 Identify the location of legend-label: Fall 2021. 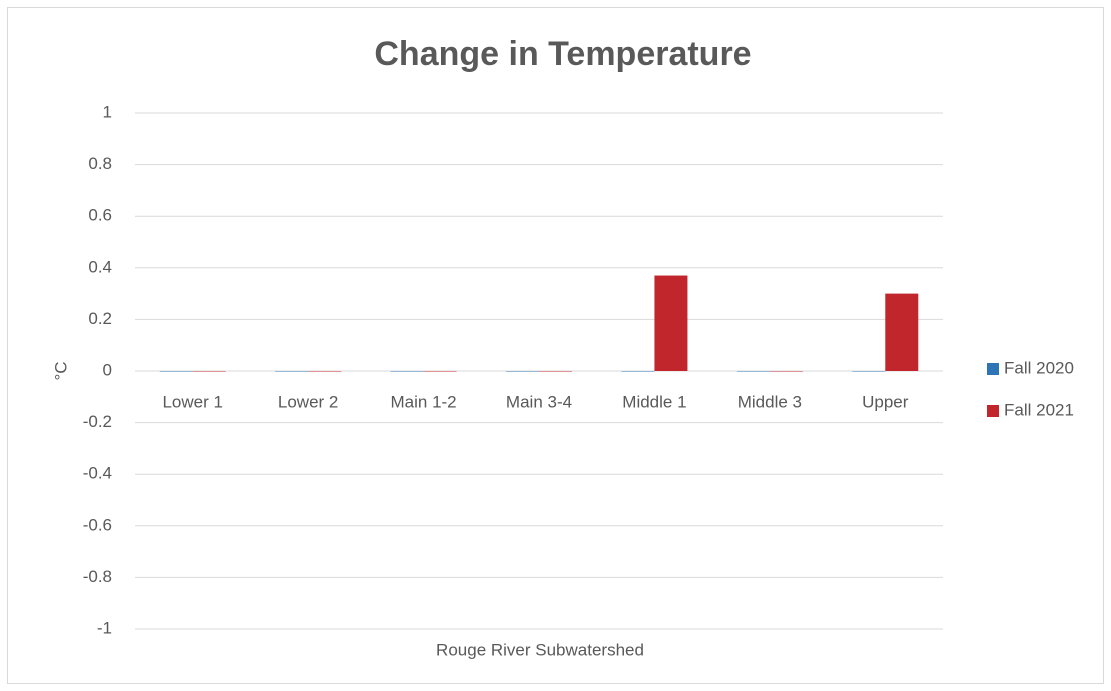
(1039, 409).